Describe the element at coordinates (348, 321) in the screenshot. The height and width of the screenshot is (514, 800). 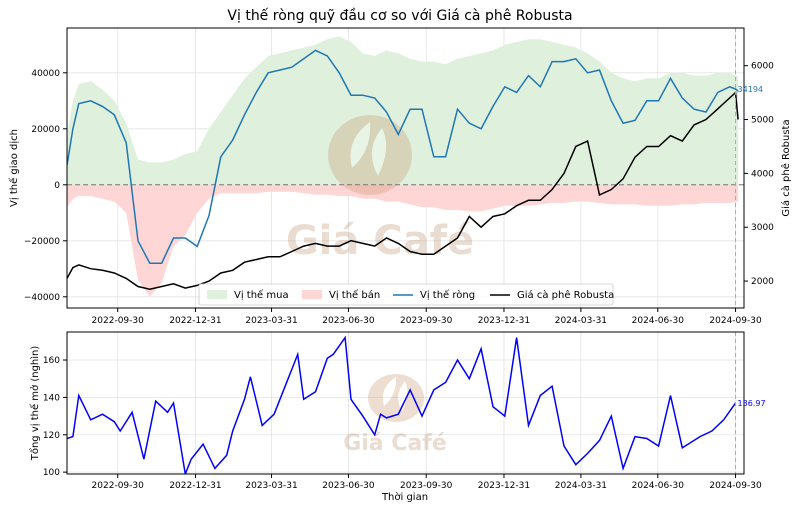
I see `top-x-tick-label: 2023-06-30` at that location.